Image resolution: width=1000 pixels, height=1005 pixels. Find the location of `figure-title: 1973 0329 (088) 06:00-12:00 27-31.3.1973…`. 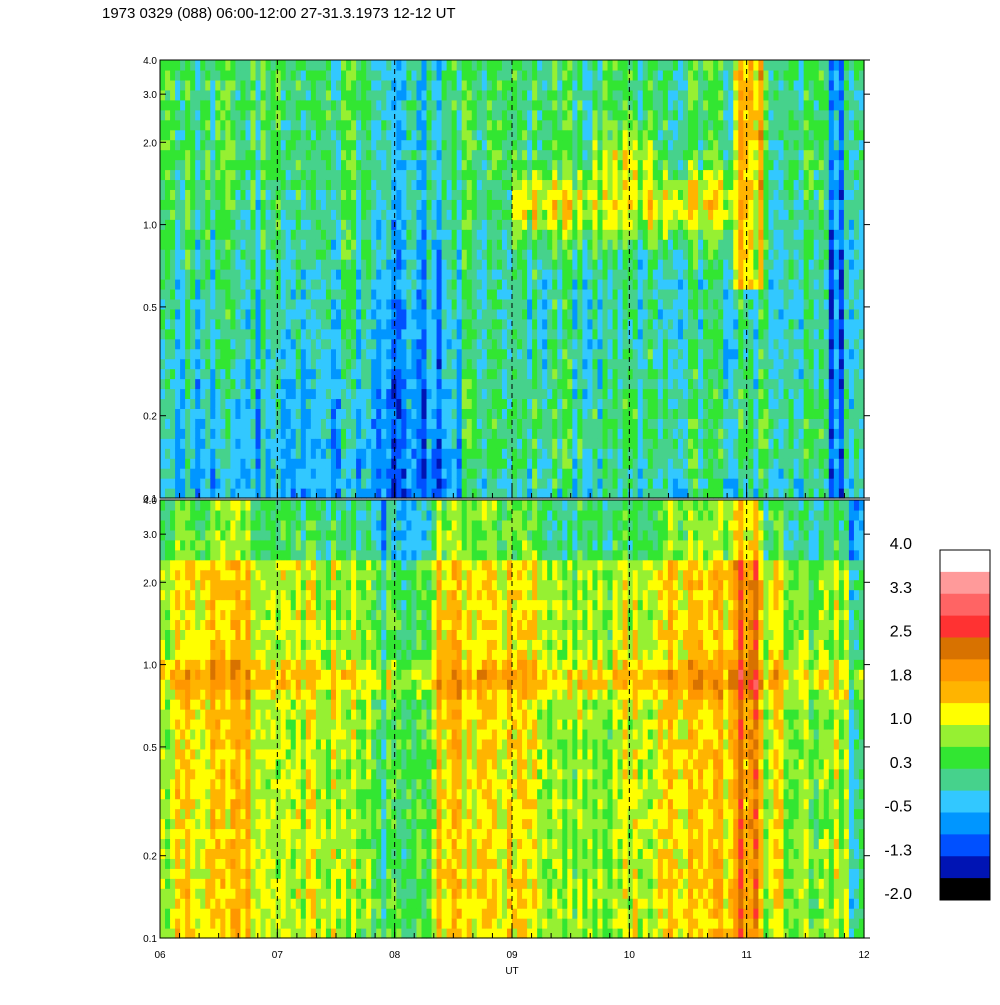

figure-title: 1973 0329 (088) 06:00-12:00 27-31.3.1973… is located at coordinates (279, 13).